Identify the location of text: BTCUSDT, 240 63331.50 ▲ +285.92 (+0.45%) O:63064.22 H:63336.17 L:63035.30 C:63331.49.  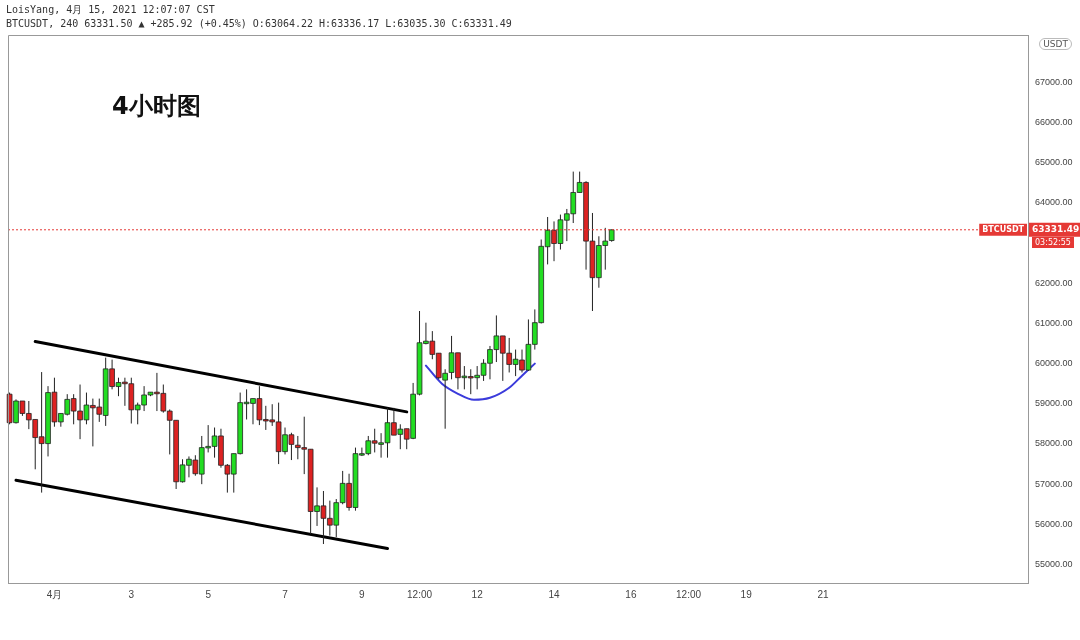
(259, 23).